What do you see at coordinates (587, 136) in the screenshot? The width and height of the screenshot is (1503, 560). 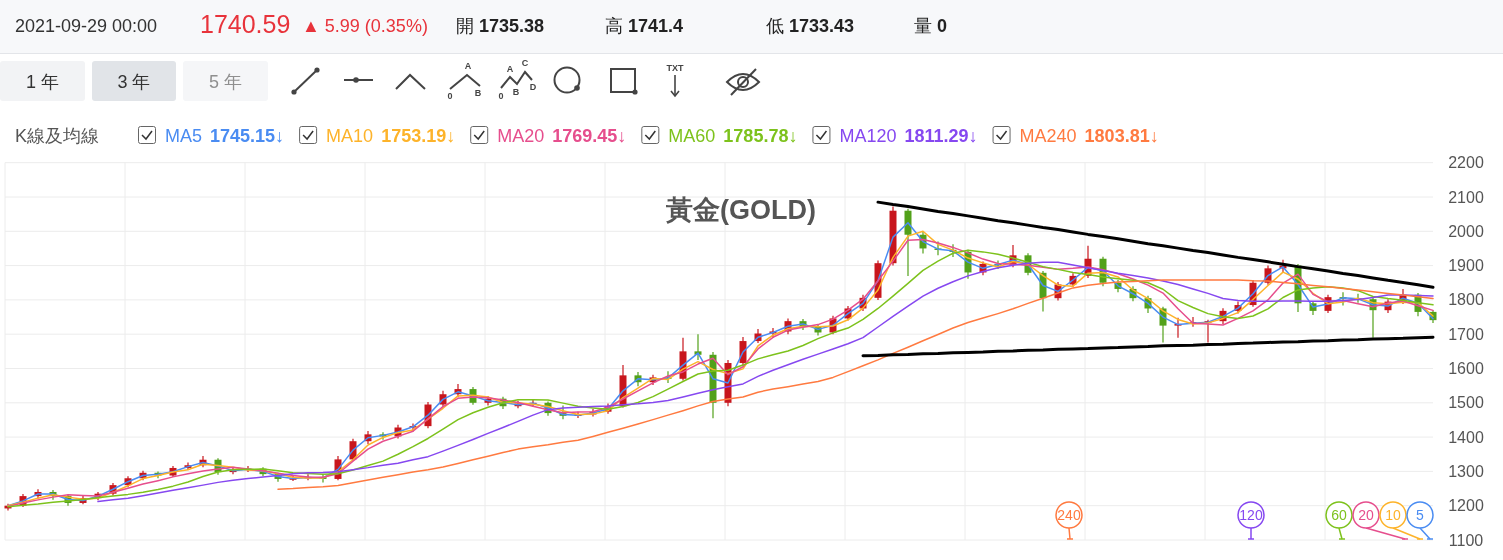 I see `legend: K線及均線 MA5 1745.15↓ MA10 1753.19↓ MA20 1769.45↓ MA60 1785.78↓ MA120 1811.29↓ MA240 1803.81↓` at bounding box center [587, 136].